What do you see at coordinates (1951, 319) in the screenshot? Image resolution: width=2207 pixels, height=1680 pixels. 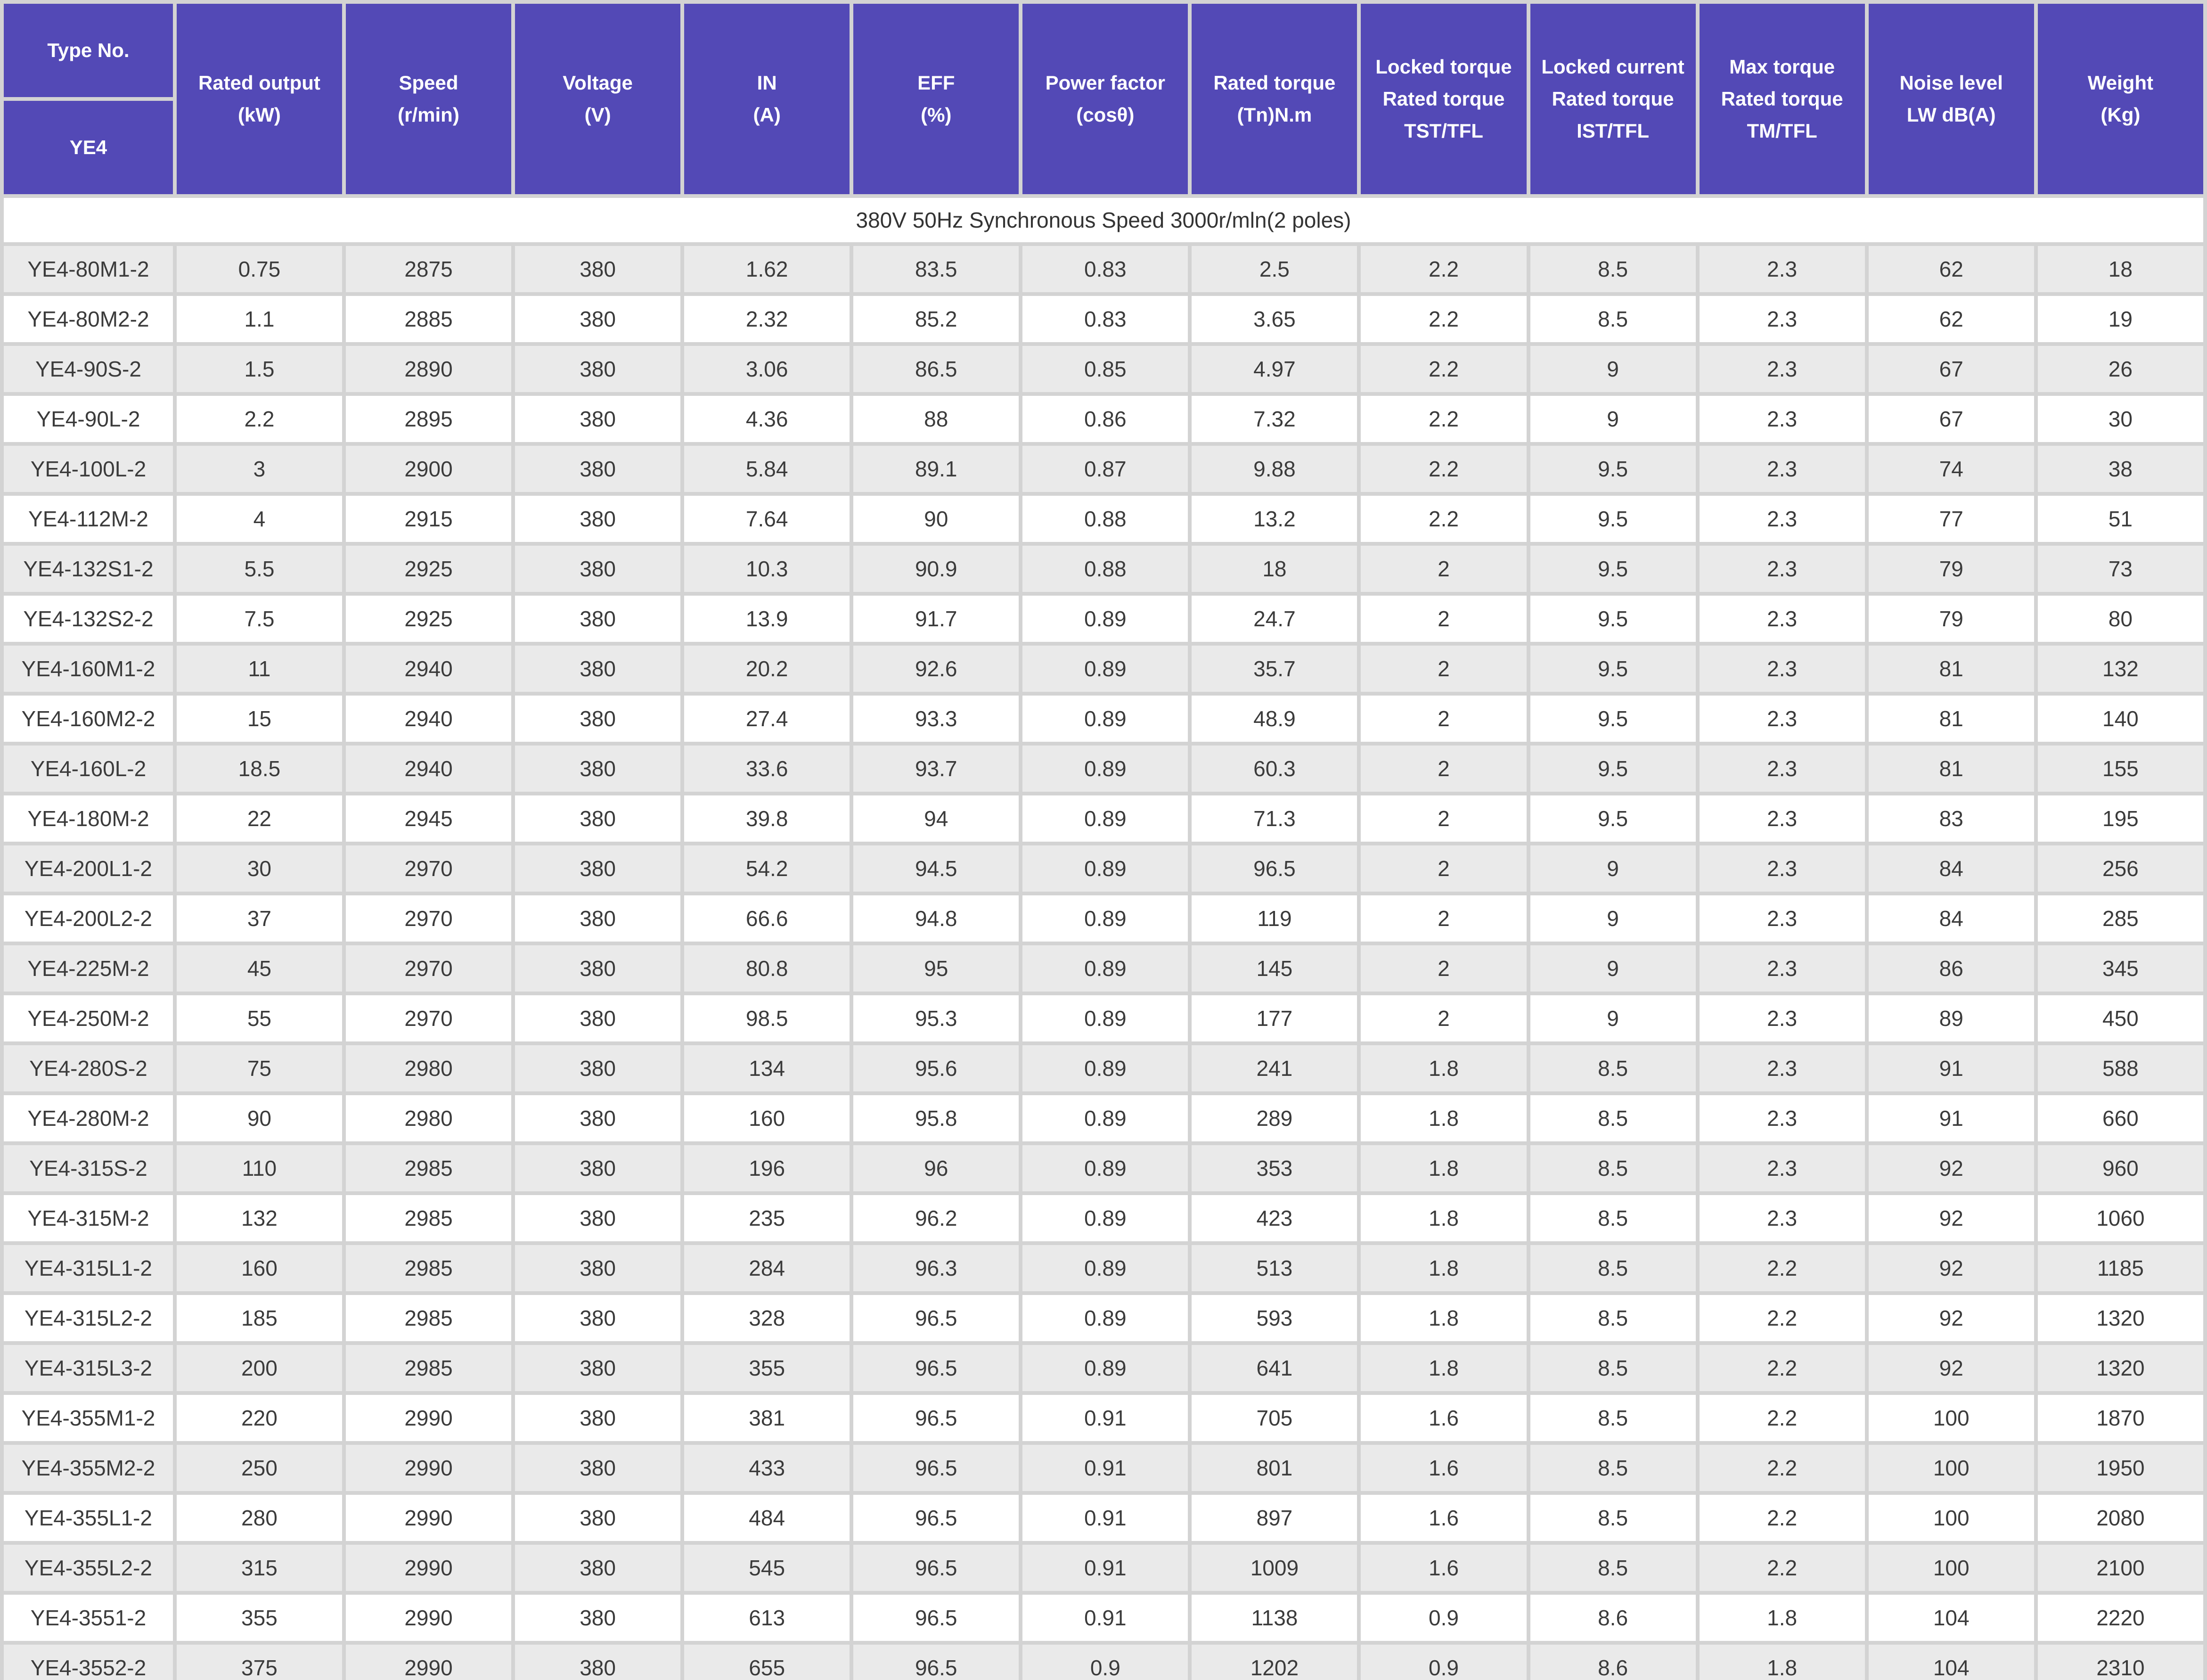 I see `cell-noise-level: 62` at bounding box center [1951, 319].